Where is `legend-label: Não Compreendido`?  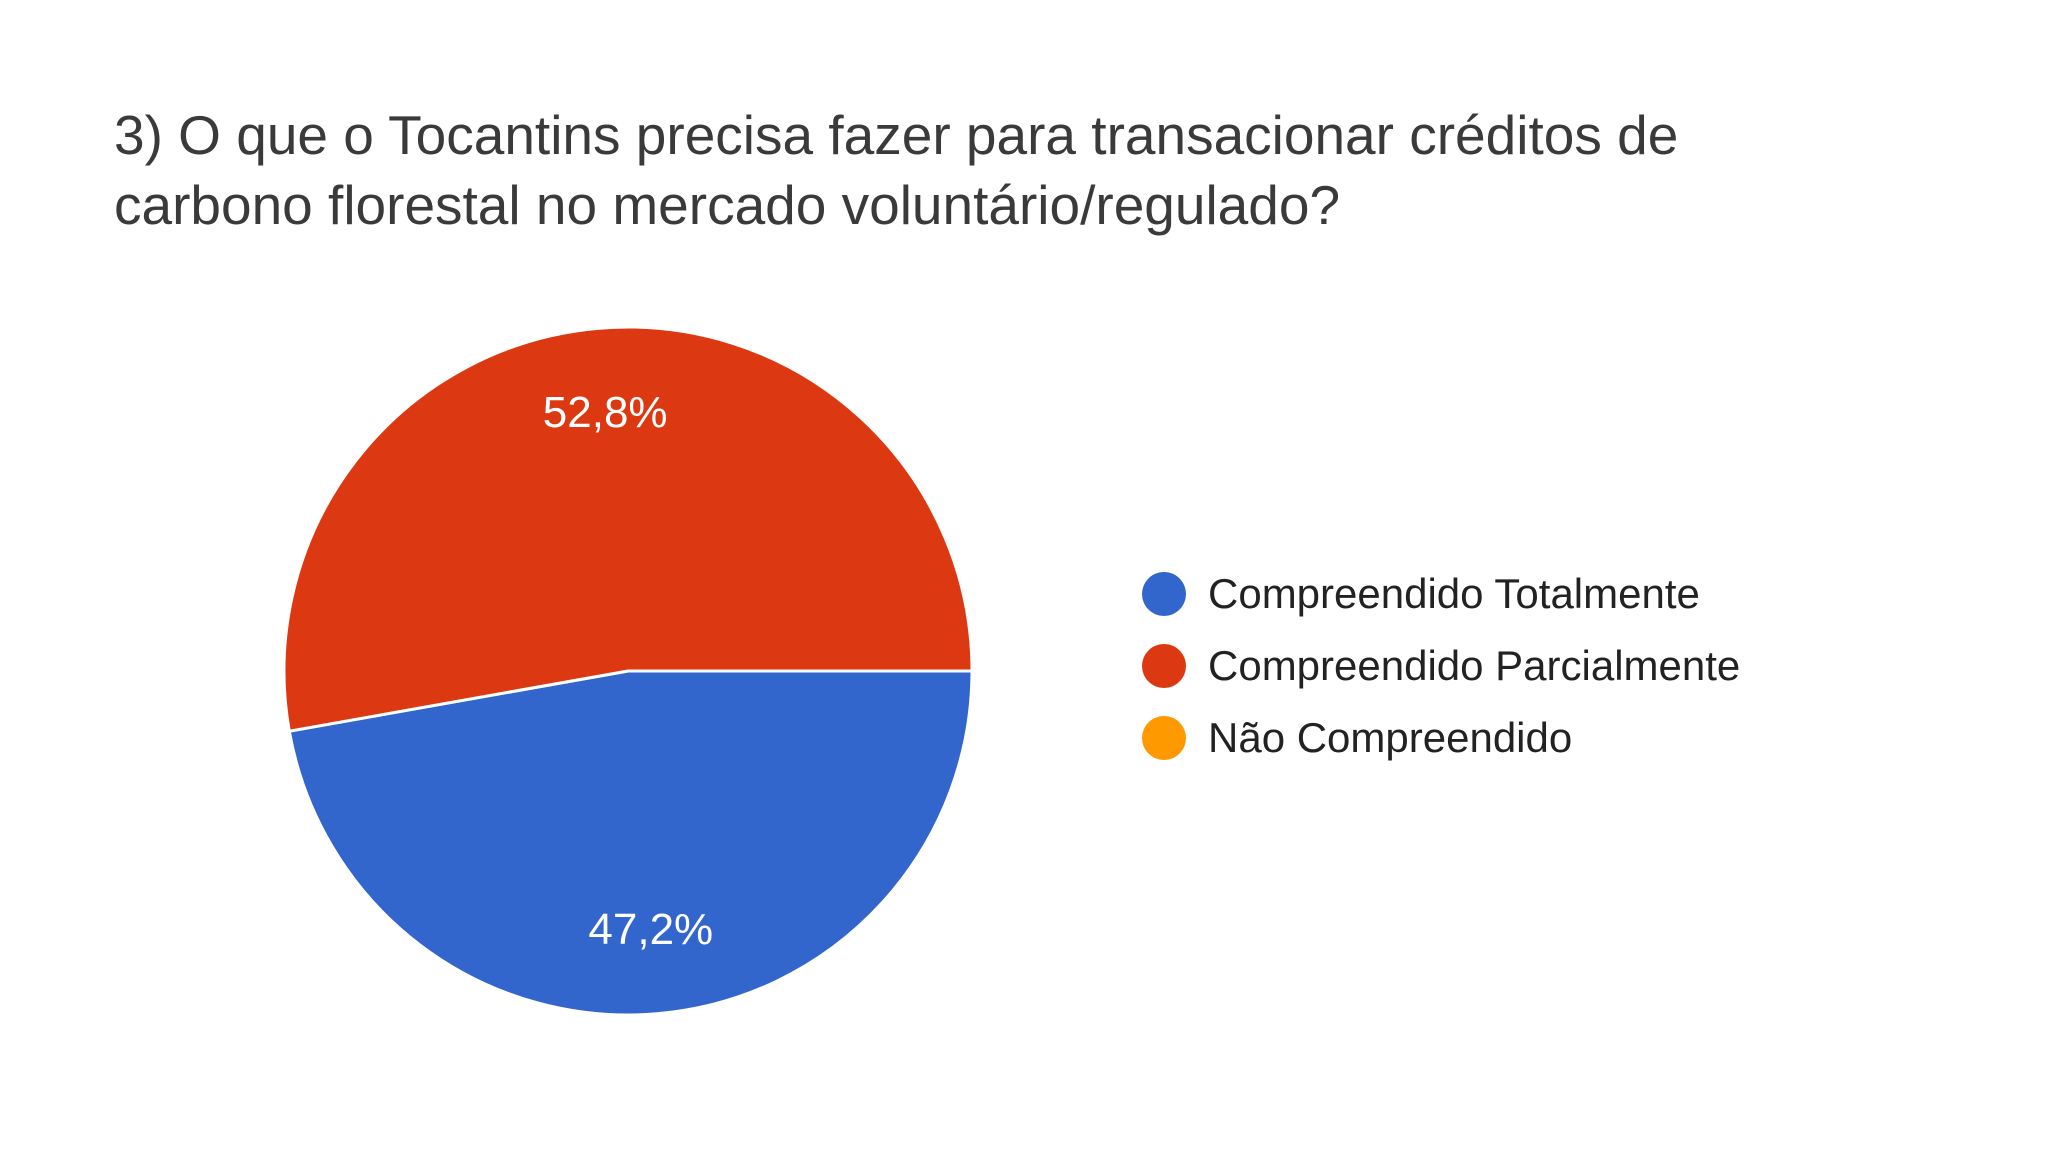
legend-label: Não Compreendido is located at coordinates (1390, 737).